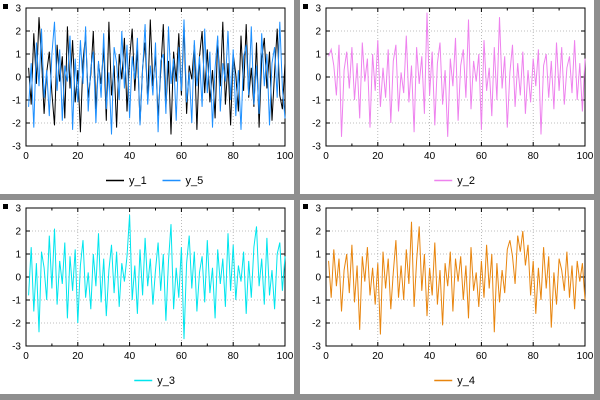 The width and height of the screenshot is (600, 400). Describe the element at coordinates (166, 381) in the screenshot. I see `legend-label-y_3: y_3` at that location.